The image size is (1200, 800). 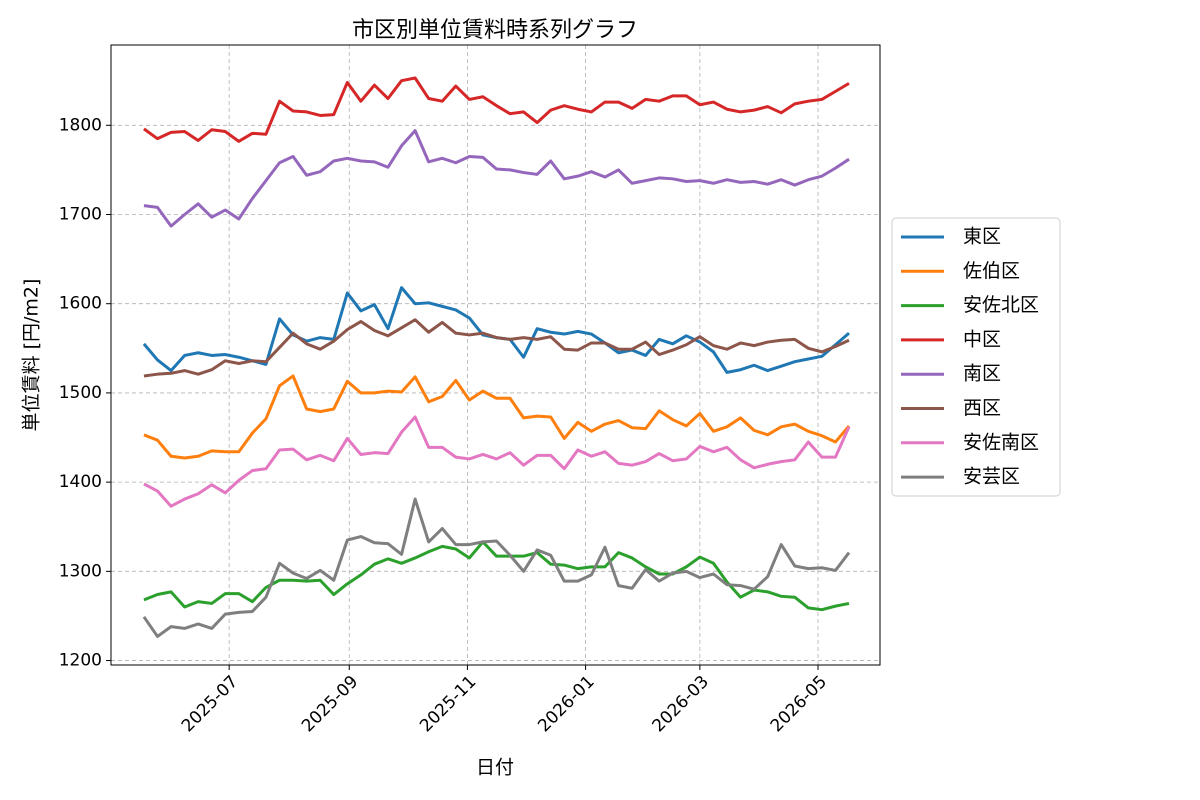 I want to click on x-tick-label: 2025-09, so click(x=330, y=704).